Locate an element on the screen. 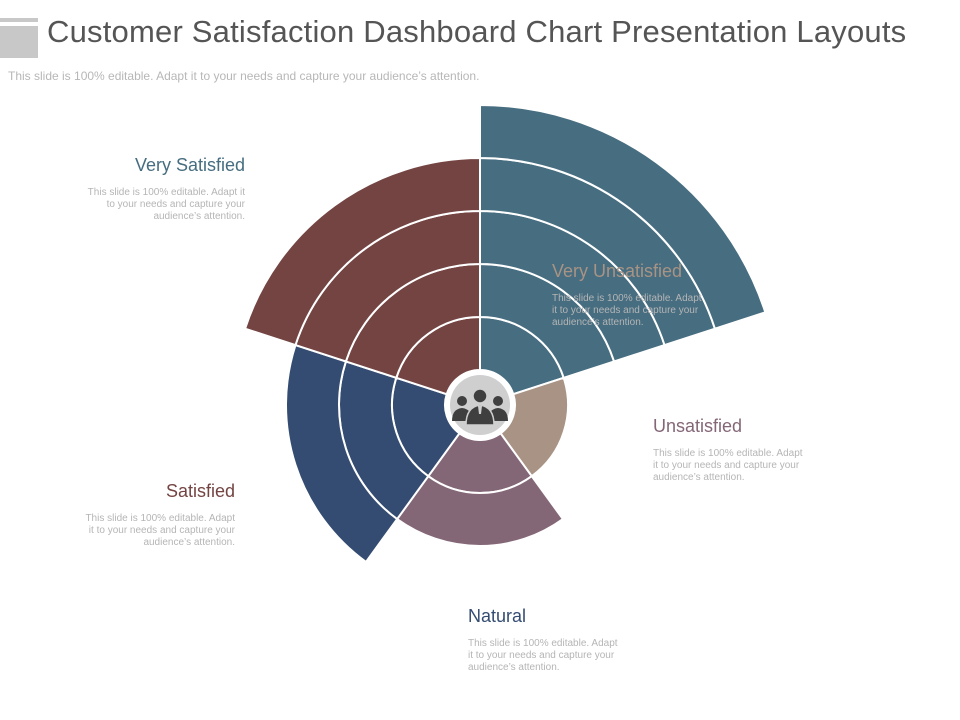  heading-natural: Natural is located at coordinates (497, 616).